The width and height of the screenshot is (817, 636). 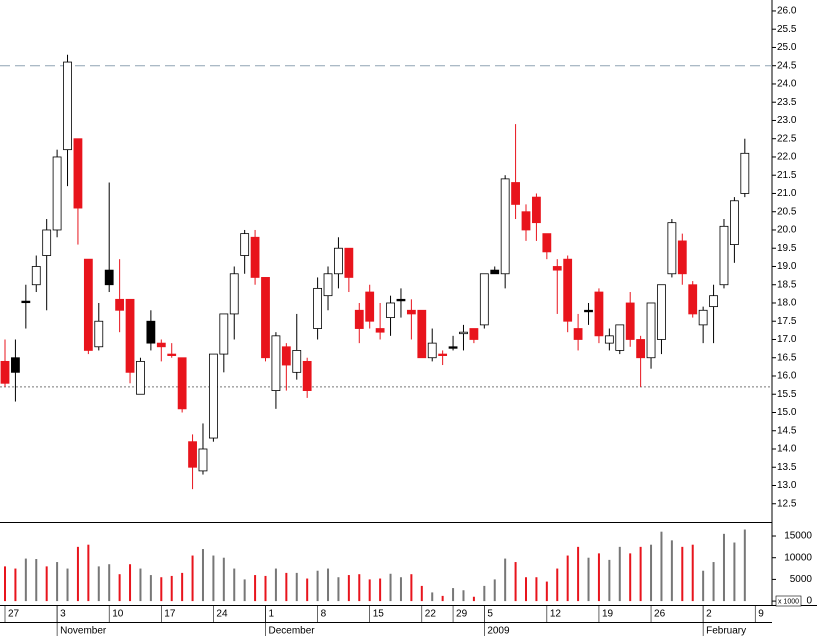 I want to click on x-tick-label: 8, so click(x=324, y=614).